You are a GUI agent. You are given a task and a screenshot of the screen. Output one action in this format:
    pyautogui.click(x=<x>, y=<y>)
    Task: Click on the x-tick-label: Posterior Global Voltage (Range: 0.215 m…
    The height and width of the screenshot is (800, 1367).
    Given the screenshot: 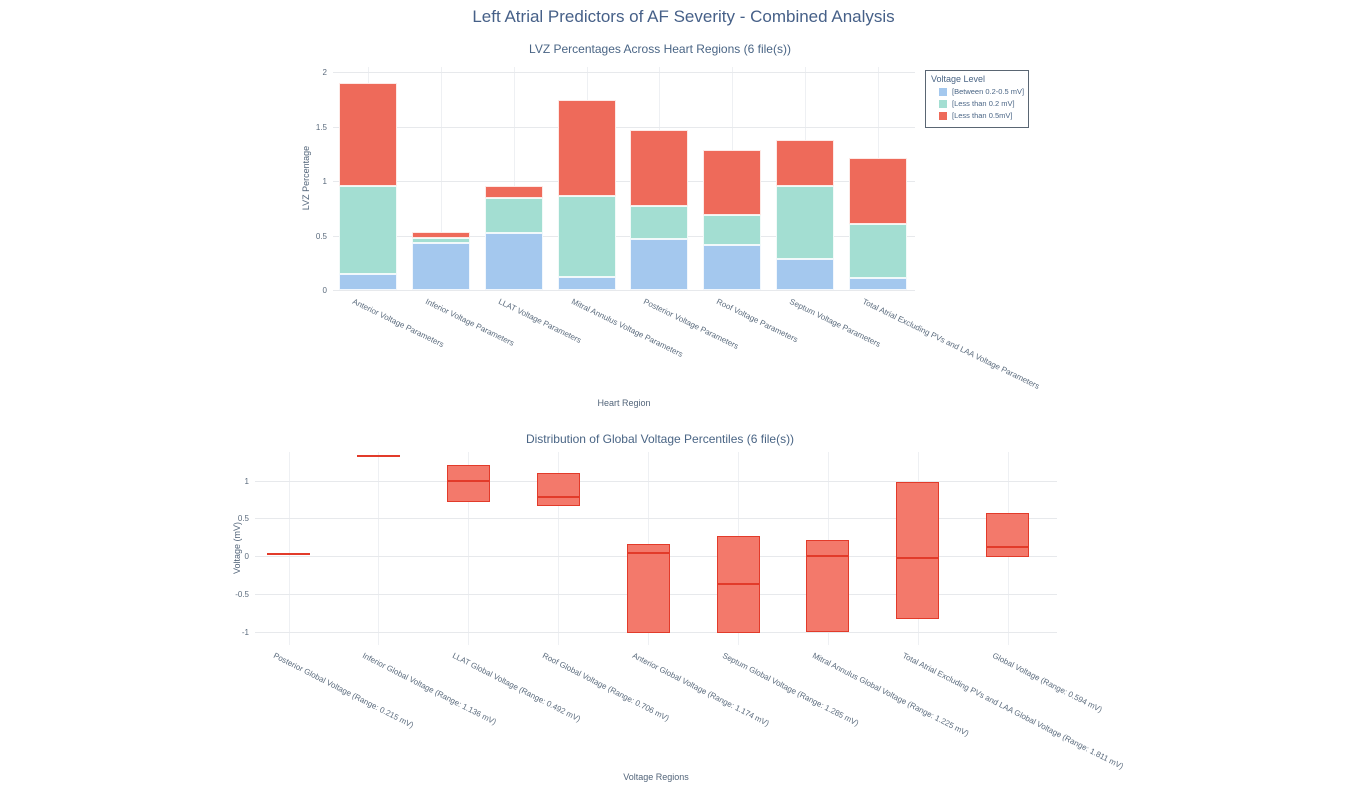 What is the action you would take?
    pyautogui.click(x=343, y=690)
    